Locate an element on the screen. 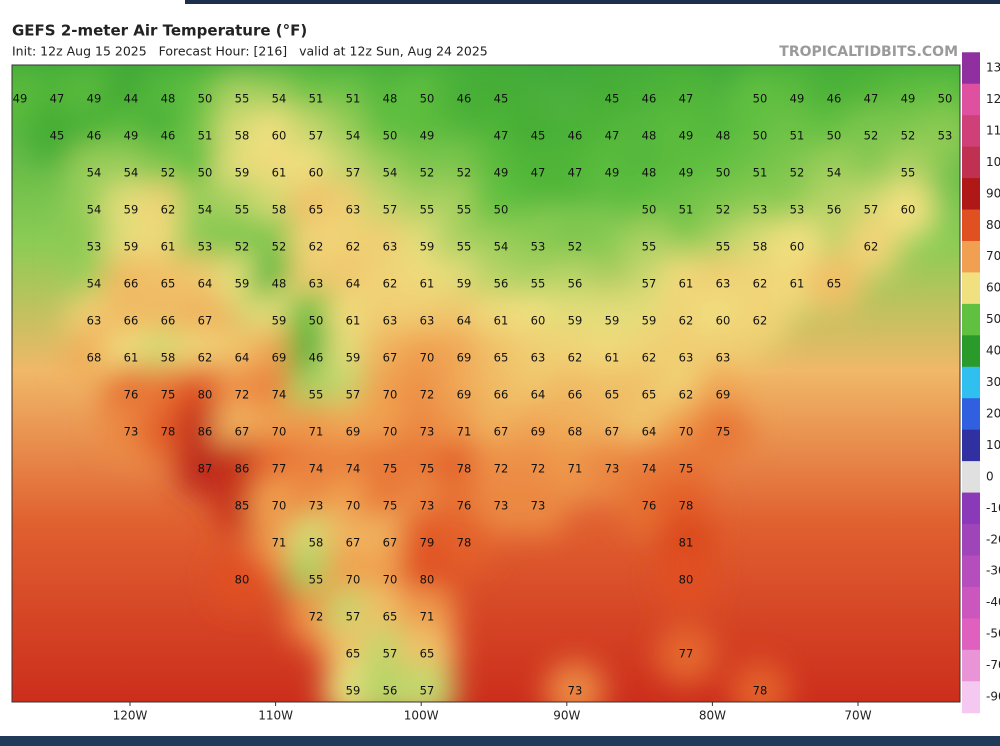 Image resolution: width=1000 pixels, height=746 pixels. temperature-value: 44 is located at coordinates (131, 99).